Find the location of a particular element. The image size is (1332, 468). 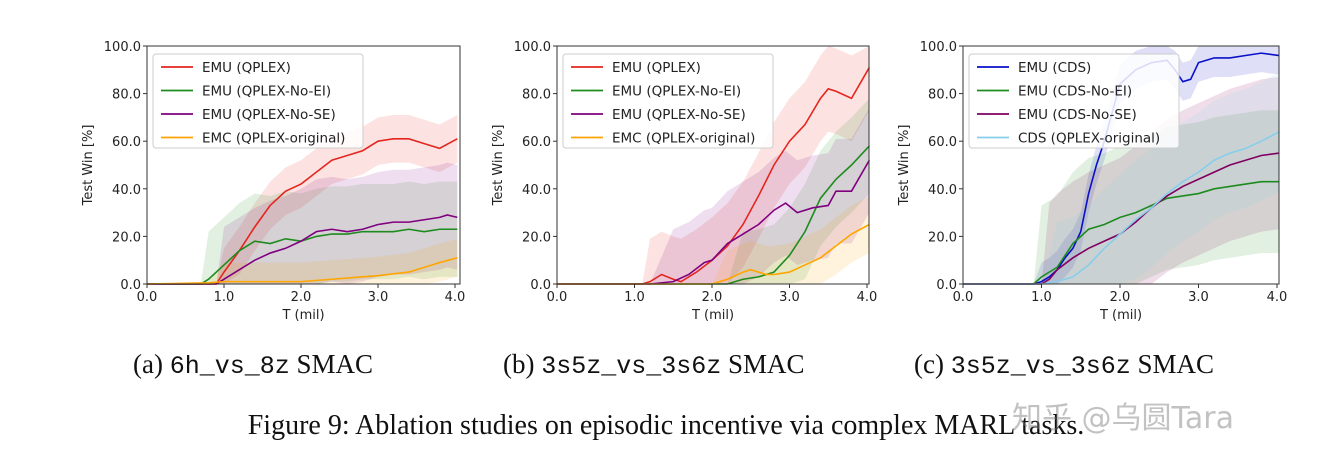

watermark: 知乎 @乌圆Tara is located at coordinates (1123, 418).